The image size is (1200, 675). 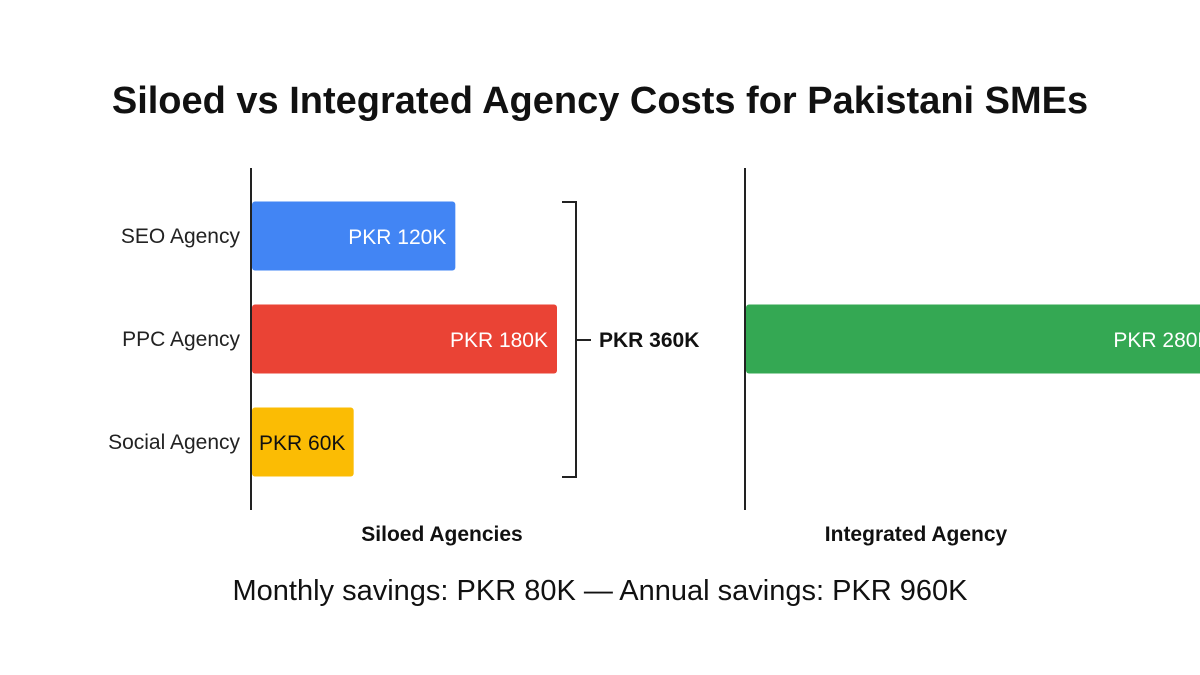 I want to click on panel-label-integrated-agency: Integrated Agency, so click(x=916, y=534).